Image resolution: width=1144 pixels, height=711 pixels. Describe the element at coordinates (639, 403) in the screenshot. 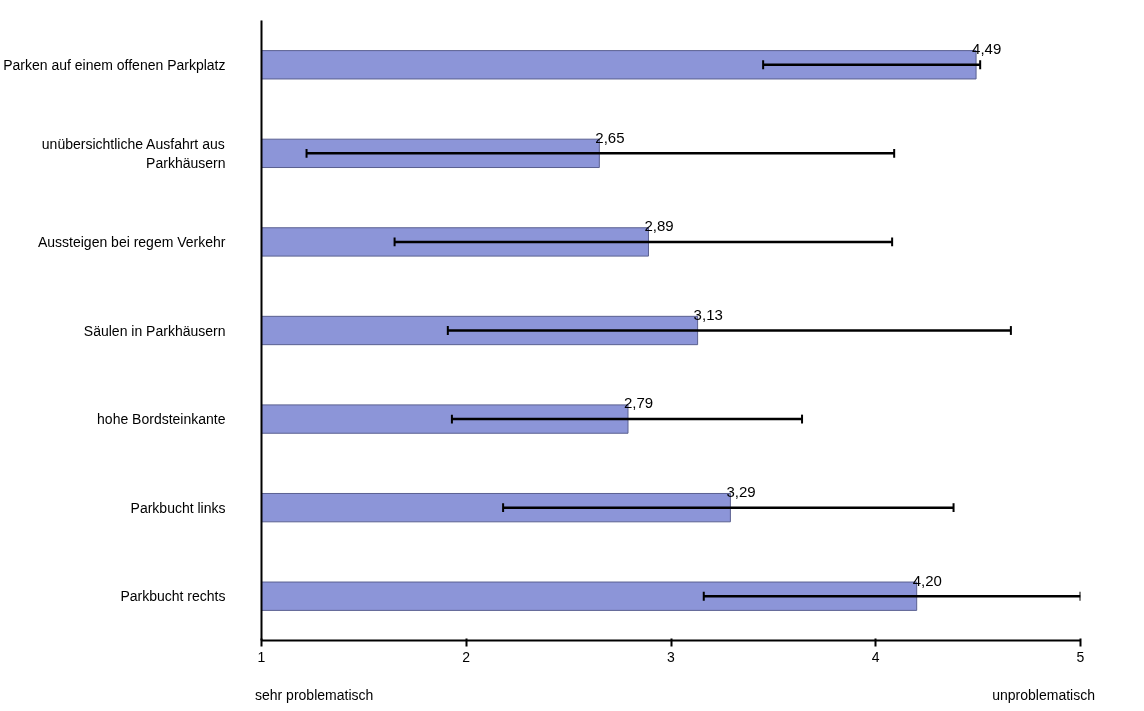

I see `data-label: 2,79` at that location.